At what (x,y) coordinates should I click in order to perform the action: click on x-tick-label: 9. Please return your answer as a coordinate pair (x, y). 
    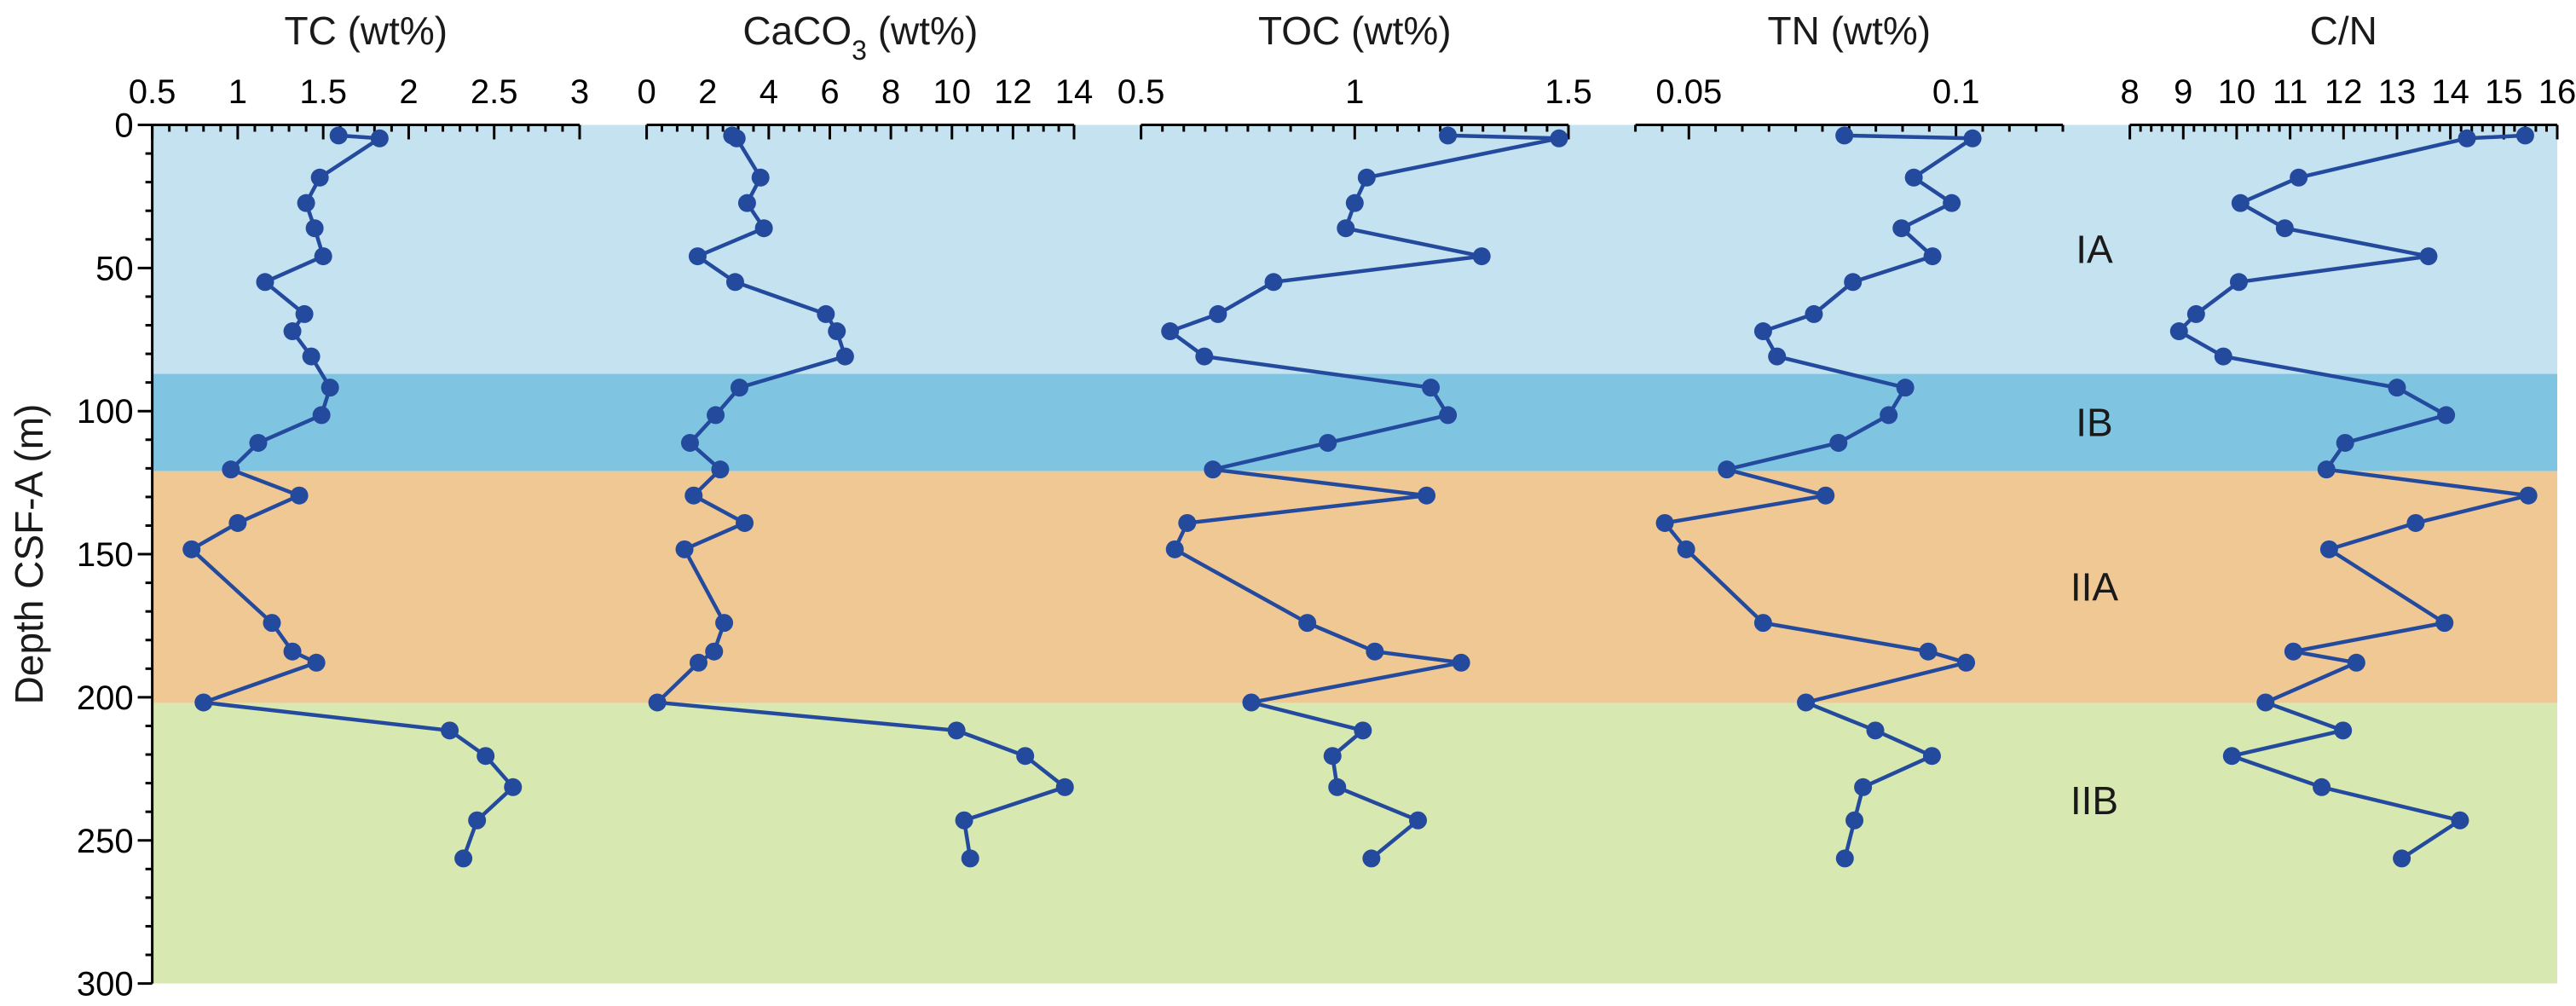
    Looking at the image, I should click on (2183, 92).